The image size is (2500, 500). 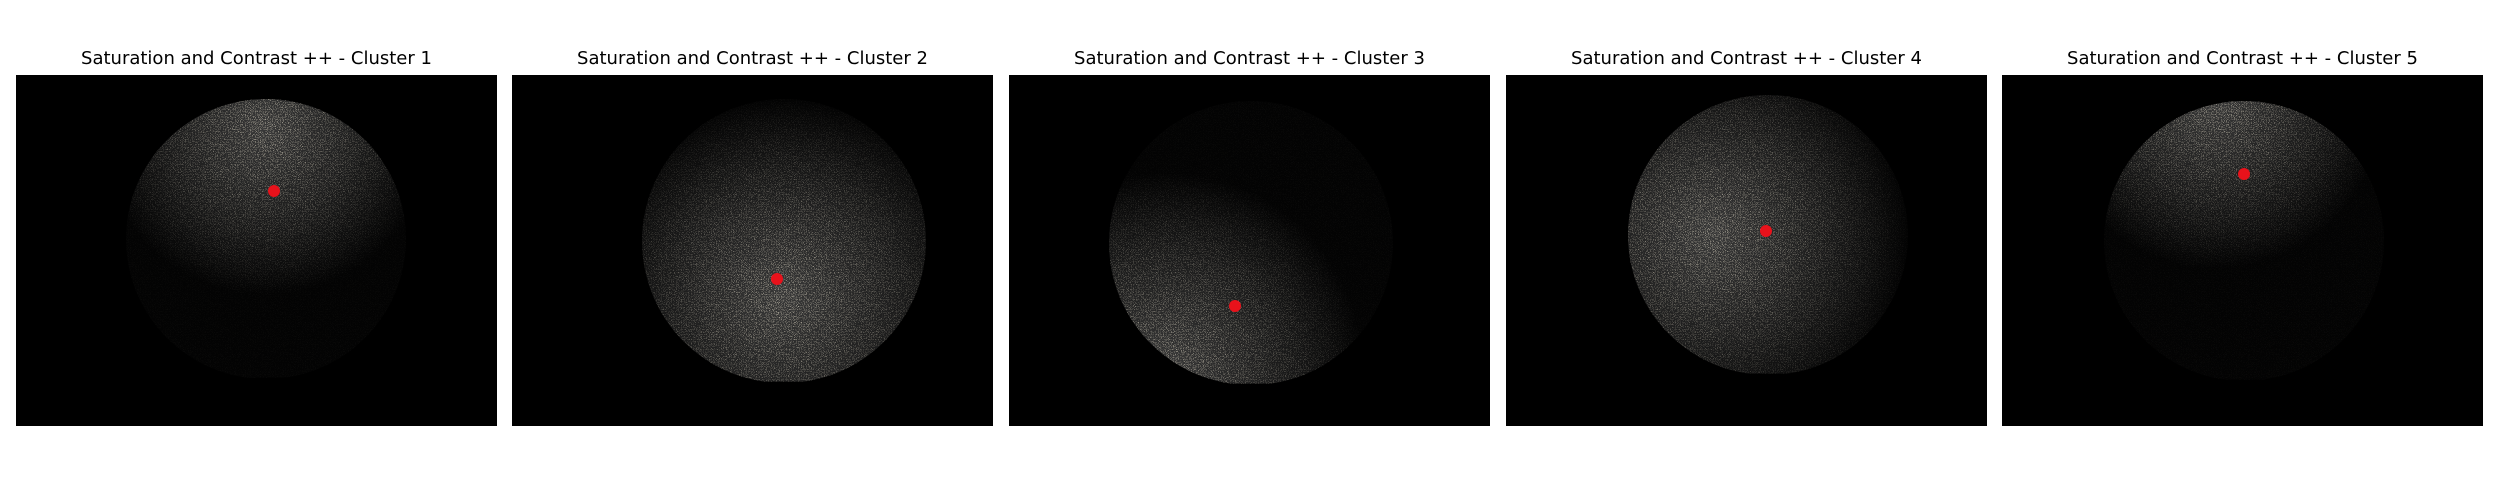 I want to click on panel-title: Saturation and Contrast ++ - Cluster 5, so click(x=2242, y=58).